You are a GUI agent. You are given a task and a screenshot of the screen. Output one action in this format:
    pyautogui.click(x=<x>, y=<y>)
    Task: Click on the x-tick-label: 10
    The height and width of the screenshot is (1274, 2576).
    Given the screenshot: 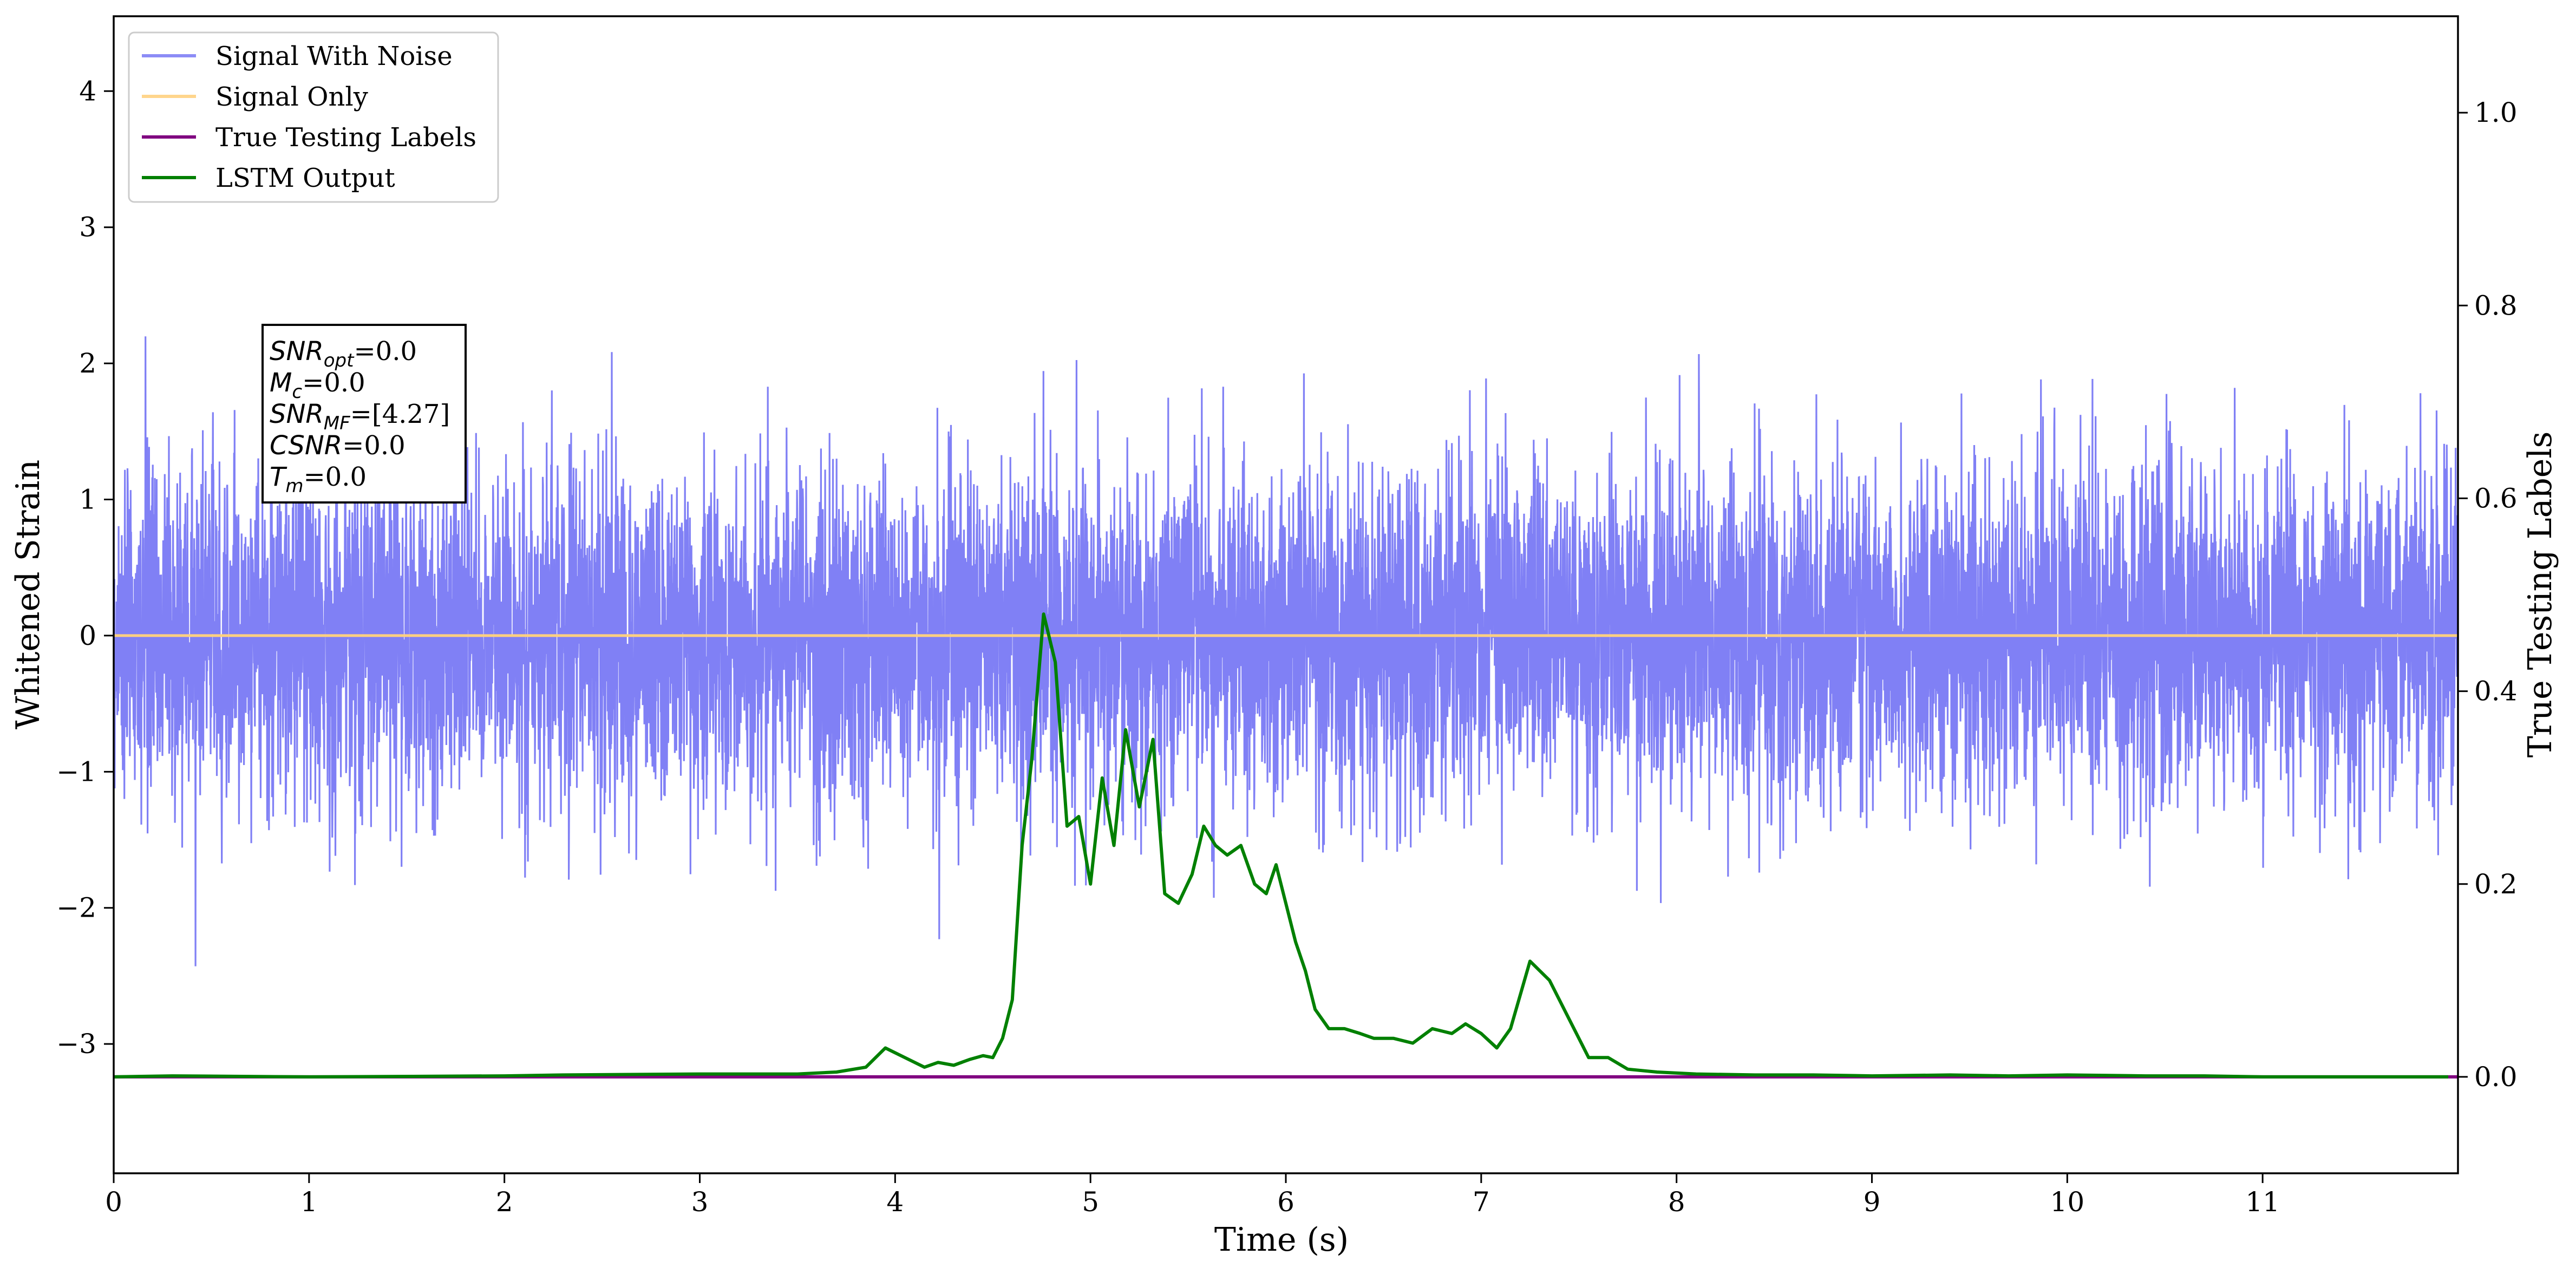 What is the action you would take?
    pyautogui.click(x=2067, y=1202)
    